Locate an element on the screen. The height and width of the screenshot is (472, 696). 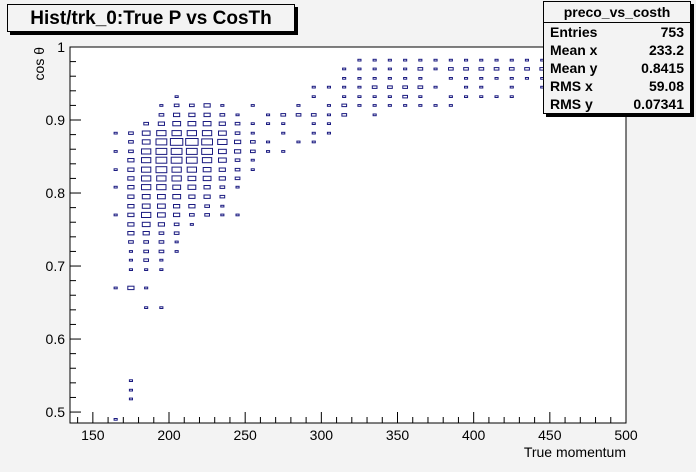
stats-histogram-name: preco_vs_costh is located at coordinates (617, 12).